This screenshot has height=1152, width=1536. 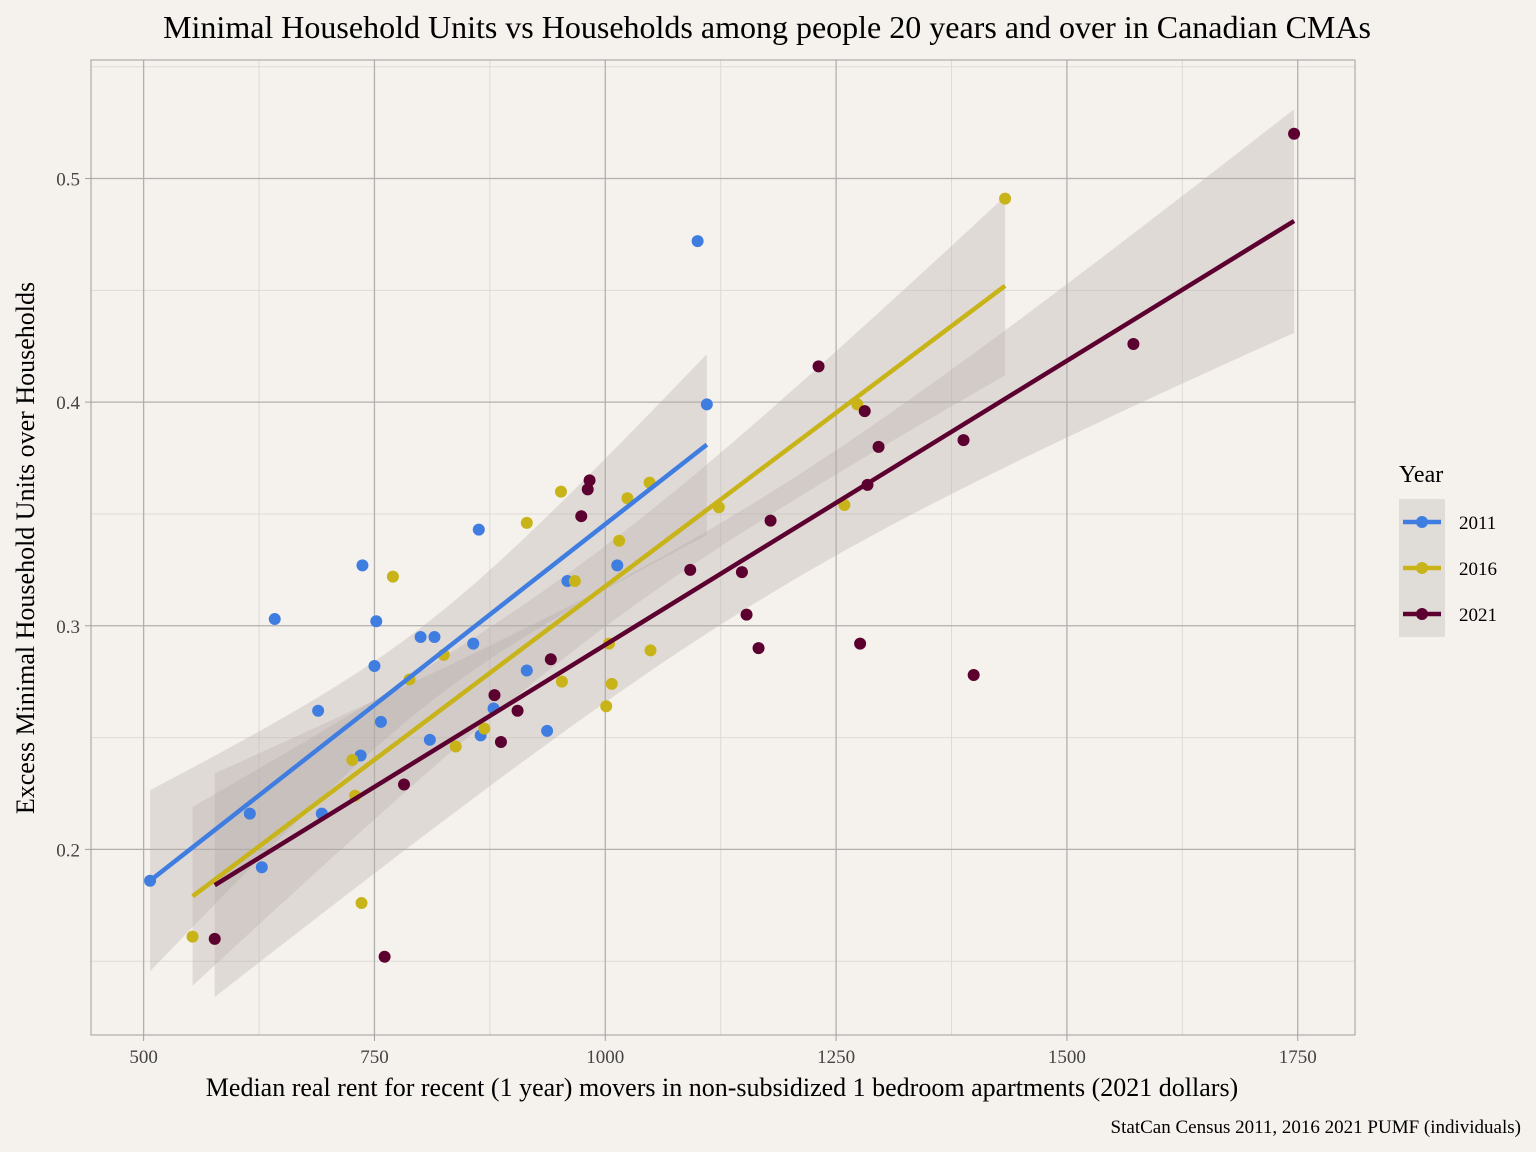 What do you see at coordinates (374, 1057) in the screenshot?
I see `x-tick-label: 750` at bounding box center [374, 1057].